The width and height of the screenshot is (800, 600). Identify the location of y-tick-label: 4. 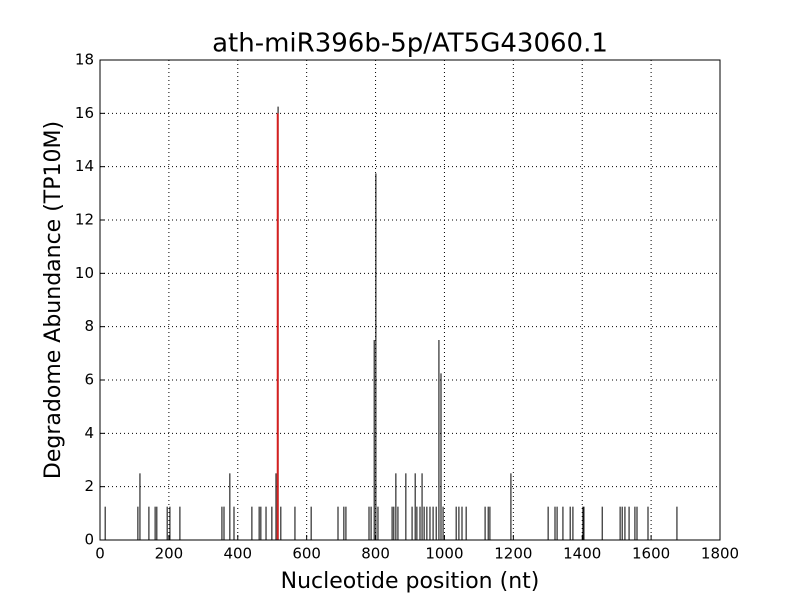
(89, 433).